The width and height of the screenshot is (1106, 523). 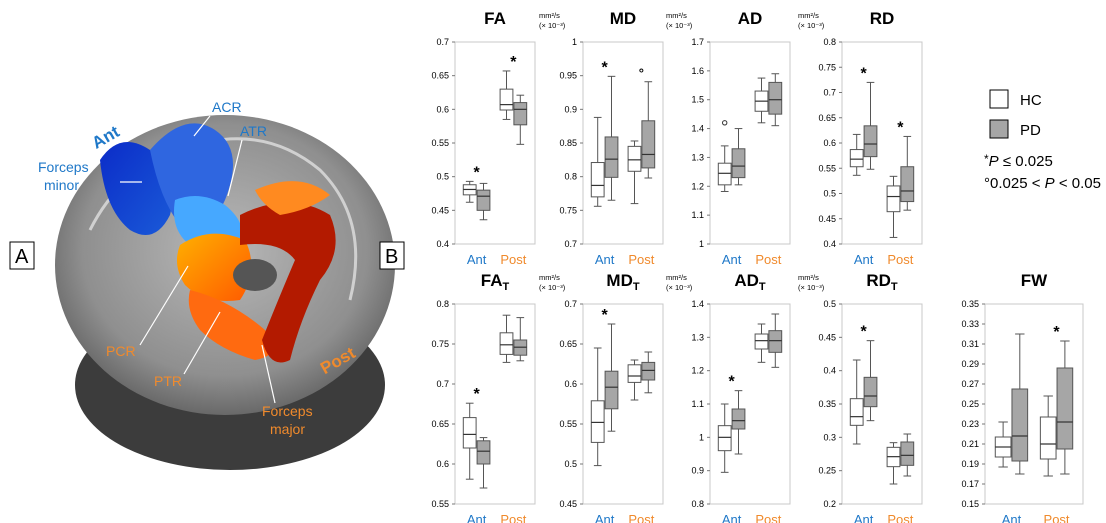 What do you see at coordinates (287, 411) in the screenshot?
I see `label-forceps-major-1: Forceps` at bounding box center [287, 411].